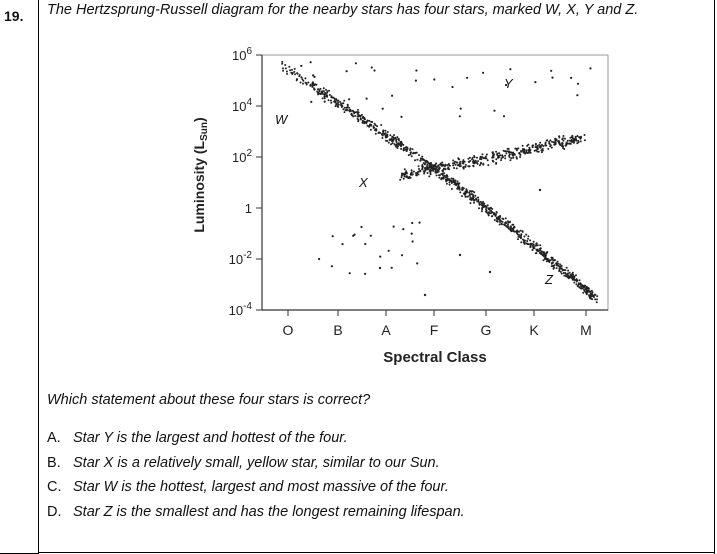  What do you see at coordinates (534, 330) in the screenshot?
I see `x-tick-label: K` at bounding box center [534, 330].